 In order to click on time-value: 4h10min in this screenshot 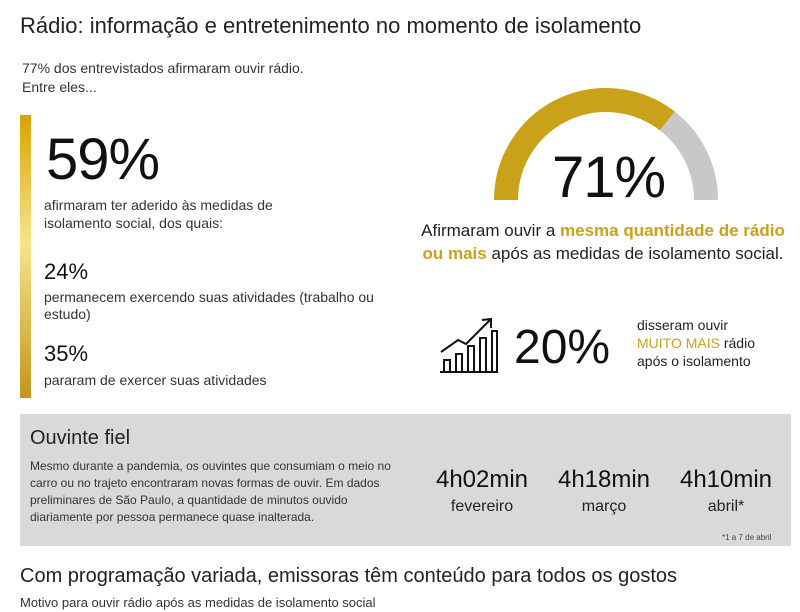, I will do `click(726, 479)`.